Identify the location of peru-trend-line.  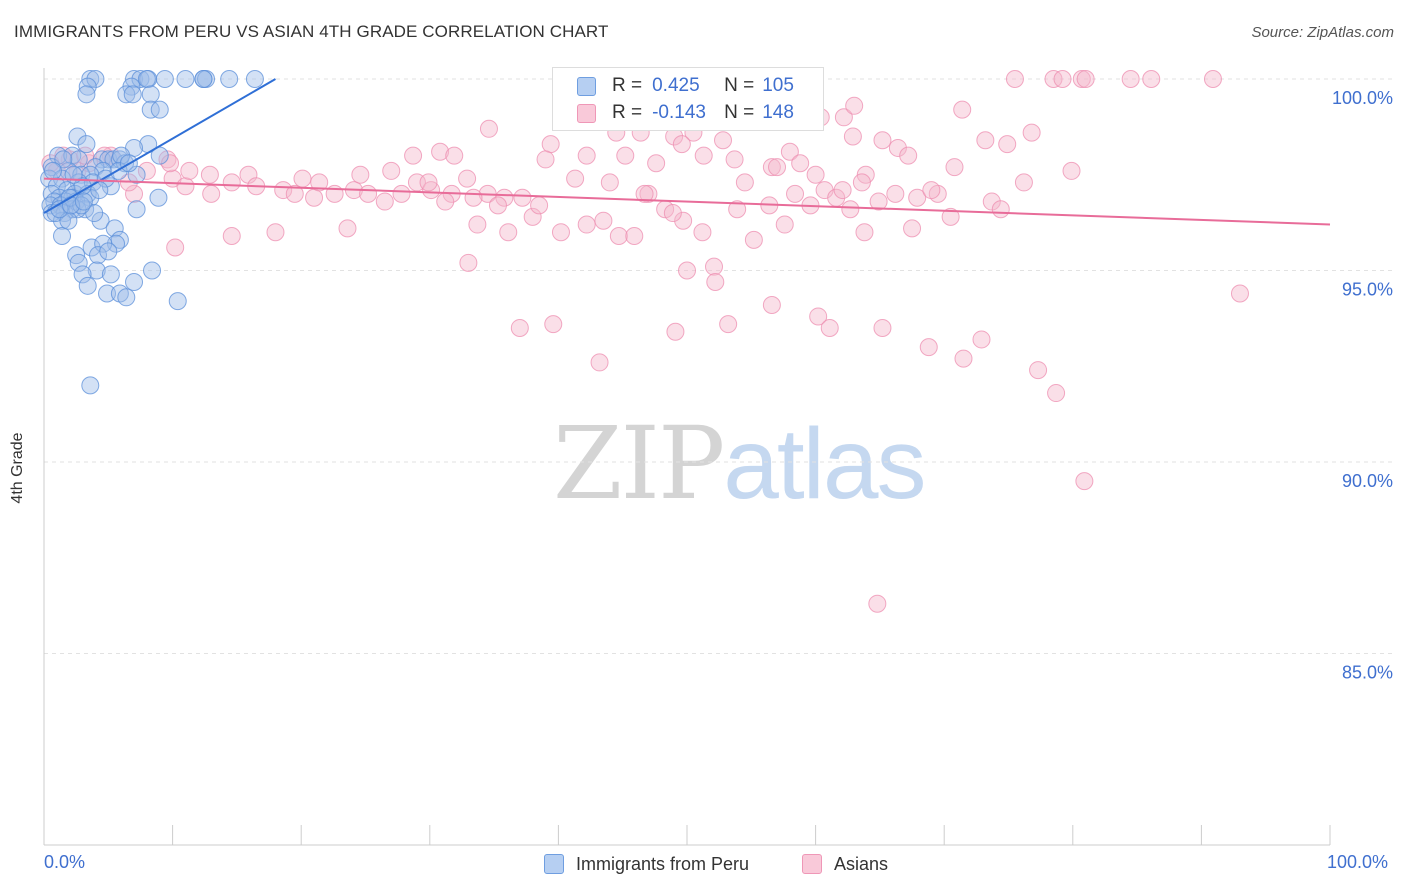
(159, 146).